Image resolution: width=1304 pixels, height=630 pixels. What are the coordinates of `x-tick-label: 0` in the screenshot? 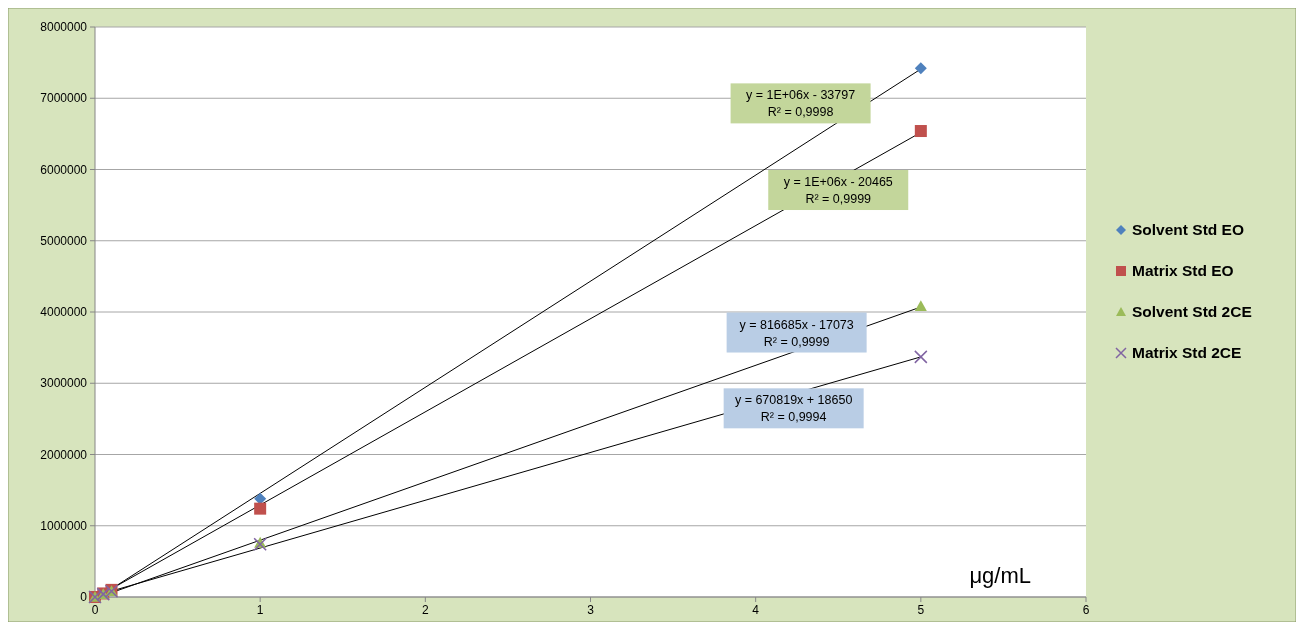 It's located at (95, 610).